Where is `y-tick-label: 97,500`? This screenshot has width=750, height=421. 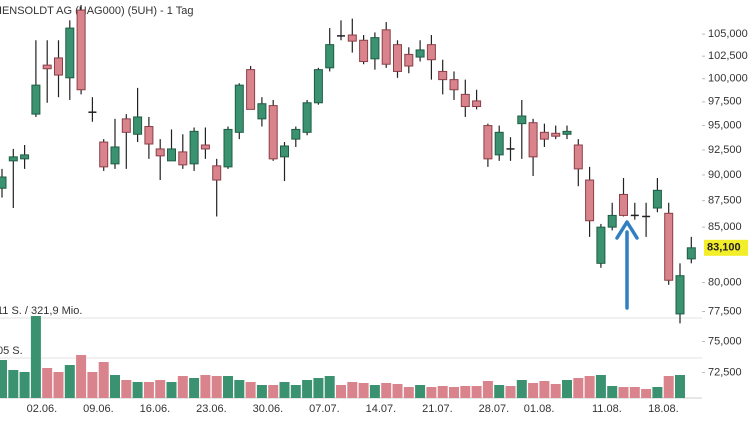
y-tick-label: 97,500 is located at coordinates (725, 102).